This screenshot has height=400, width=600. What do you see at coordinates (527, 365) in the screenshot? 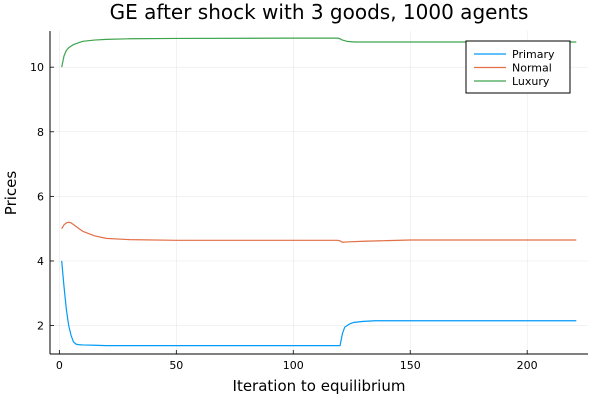
I see `x-tick-label: 200` at bounding box center [527, 365].